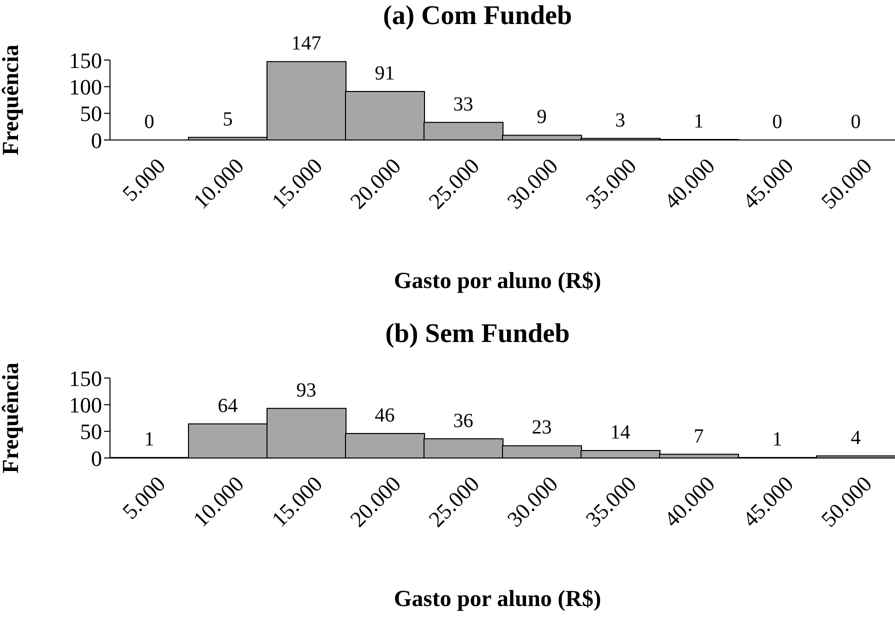 Image resolution: width=895 pixels, height=636 pixels. I want to click on data-label: 36, so click(463, 421).